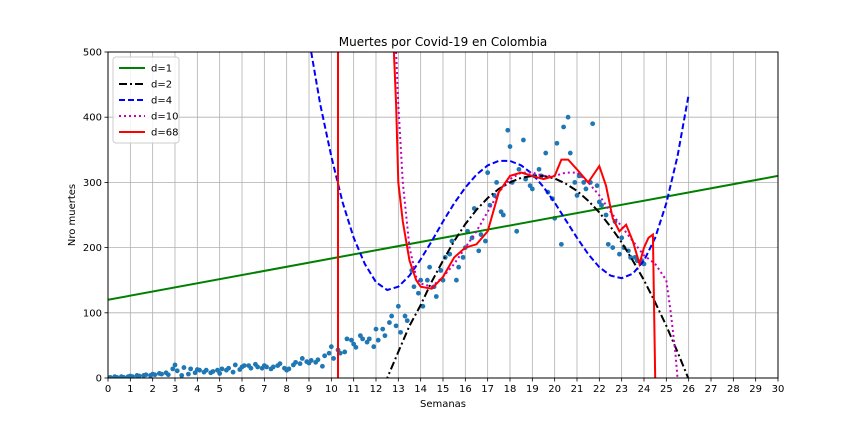 The height and width of the screenshot is (432, 864). Describe the element at coordinates (554, 389) in the screenshot. I see `x-tick-label: 20` at that location.